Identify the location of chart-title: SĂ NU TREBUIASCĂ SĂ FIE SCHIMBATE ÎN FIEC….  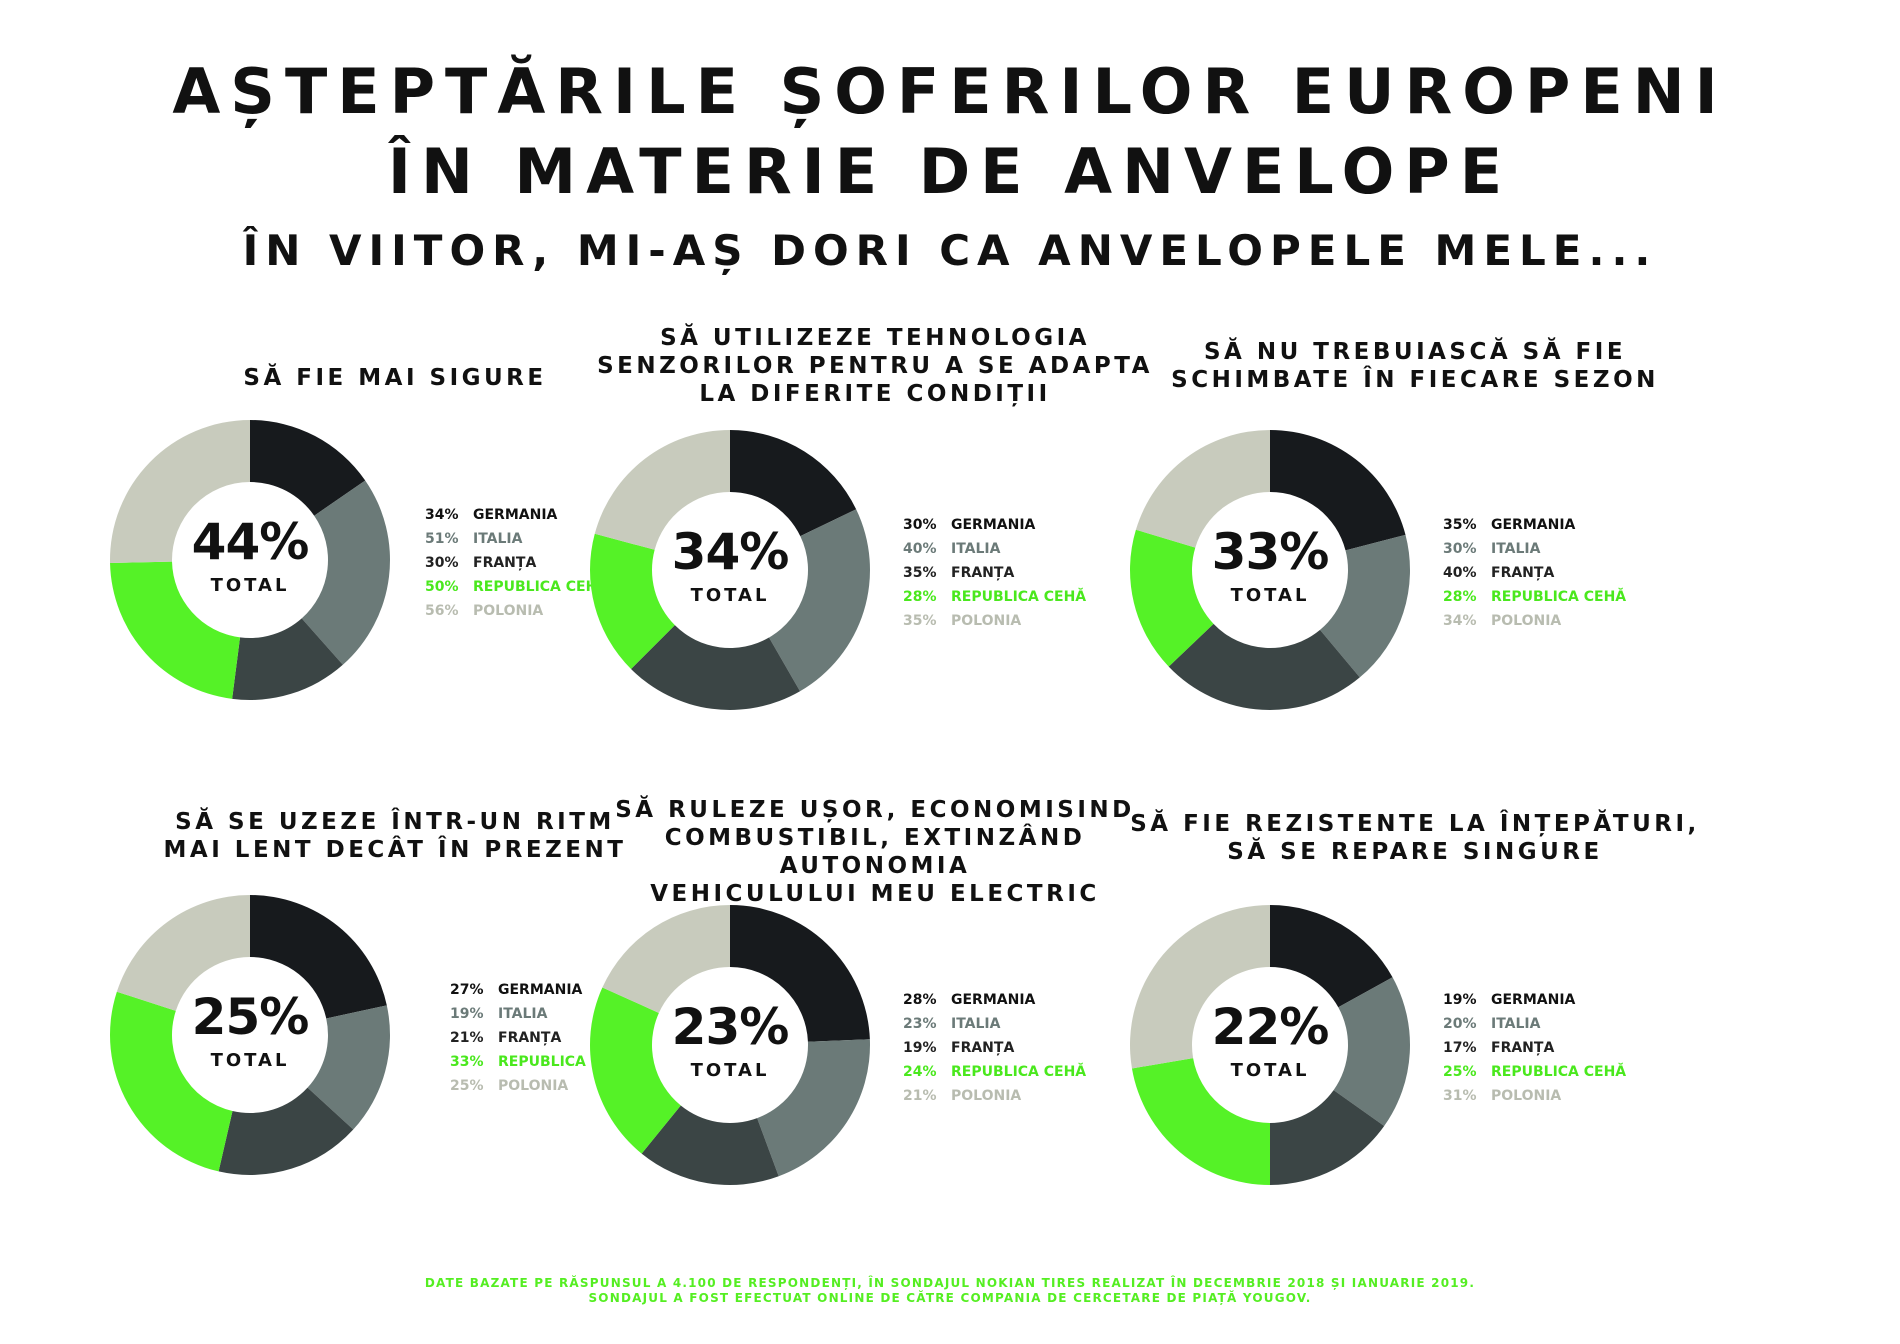
(1415, 366).